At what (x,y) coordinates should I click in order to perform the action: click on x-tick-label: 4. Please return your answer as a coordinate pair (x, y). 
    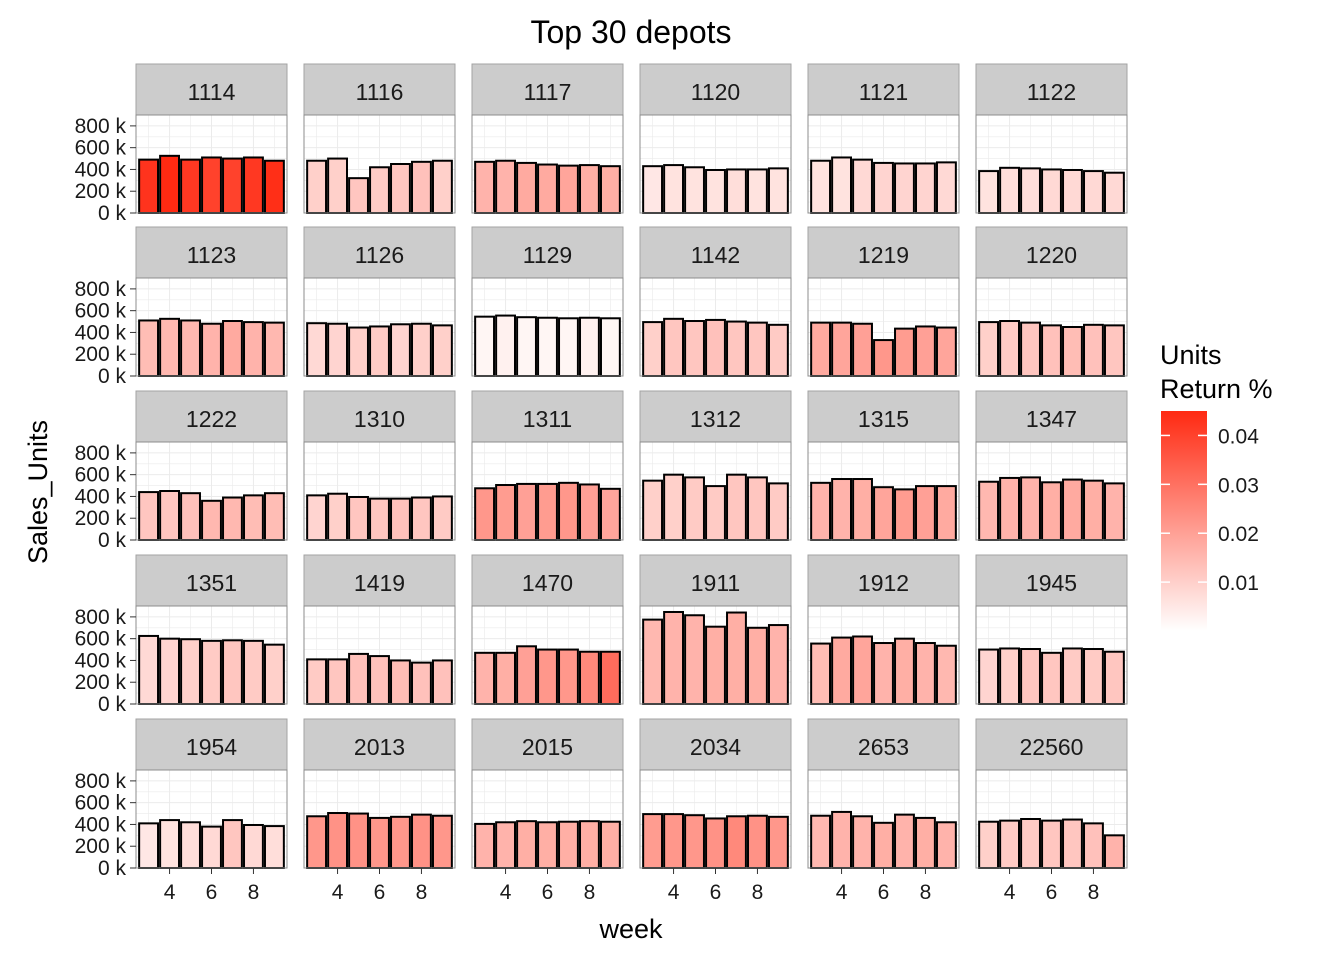
    Looking at the image, I should click on (1010, 892).